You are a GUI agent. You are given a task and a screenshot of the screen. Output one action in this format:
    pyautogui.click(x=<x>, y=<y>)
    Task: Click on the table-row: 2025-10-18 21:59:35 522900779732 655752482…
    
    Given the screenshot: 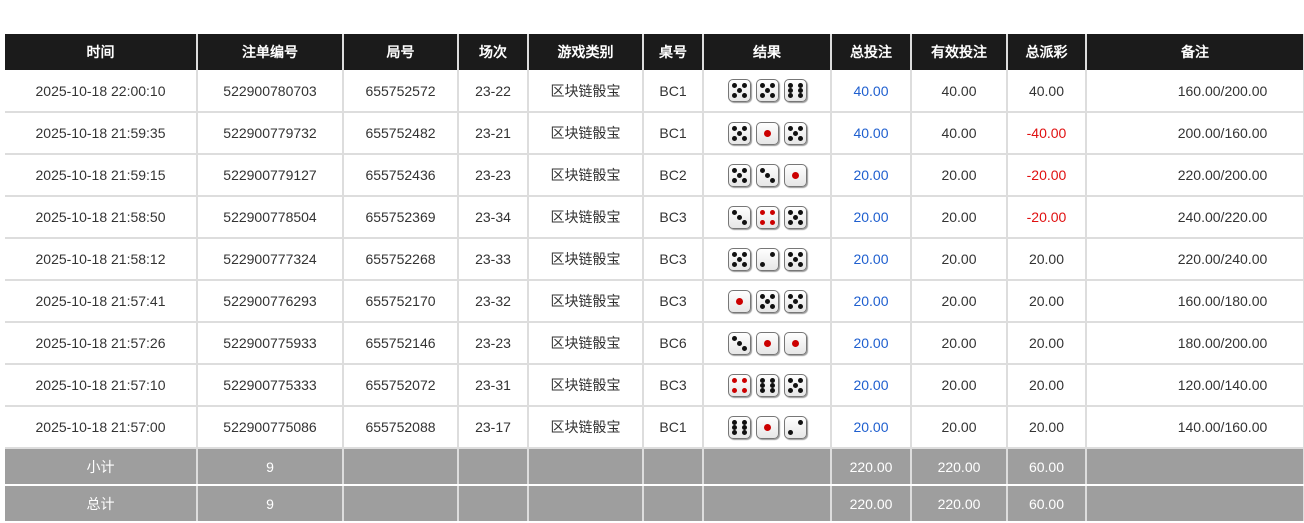 What is the action you would take?
    pyautogui.click(x=654, y=133)
    